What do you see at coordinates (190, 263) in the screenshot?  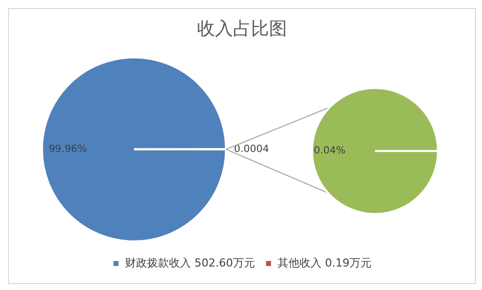 I see `legend-label: 财政拨款收入 502.60万元` at bounding box center [190, 263].